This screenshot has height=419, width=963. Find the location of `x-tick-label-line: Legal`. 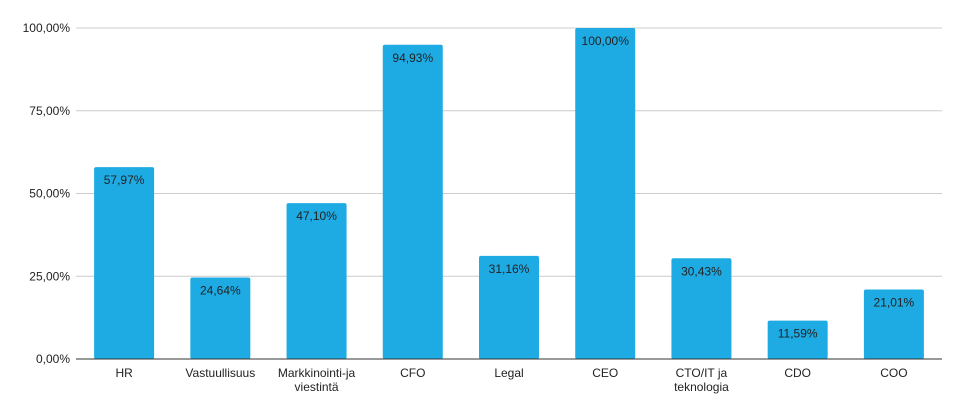

x-tick-label-line: Legal is located at coordinates (508, 373).